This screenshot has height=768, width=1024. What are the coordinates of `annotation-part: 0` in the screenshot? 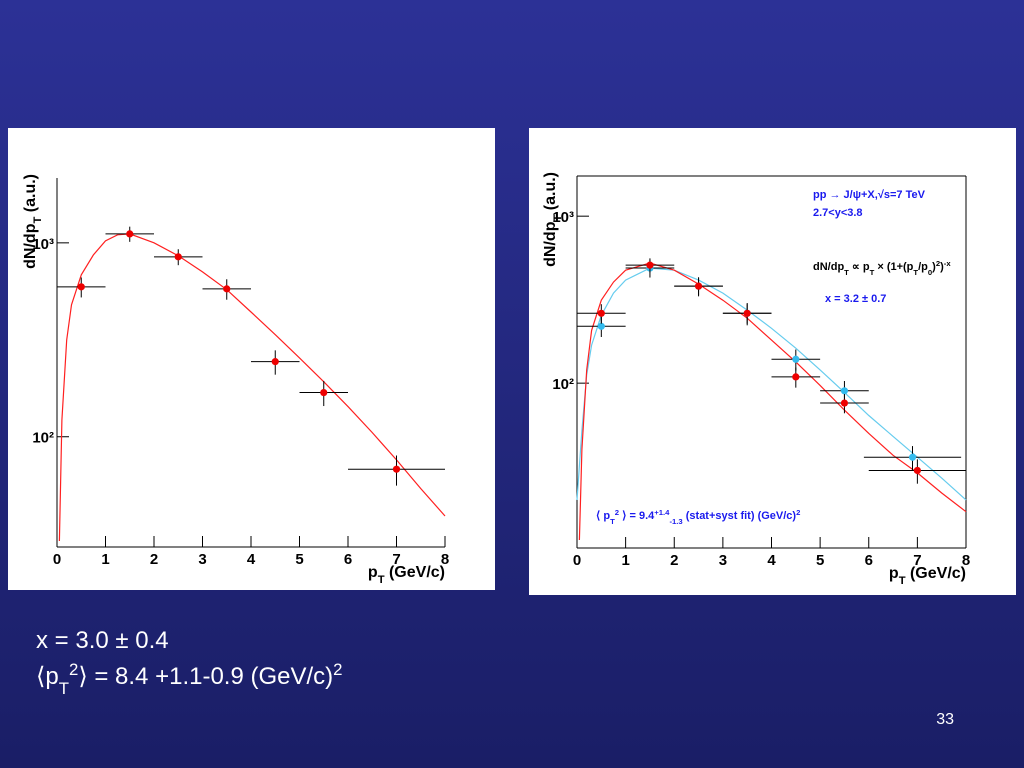 It's located at (930, 272).